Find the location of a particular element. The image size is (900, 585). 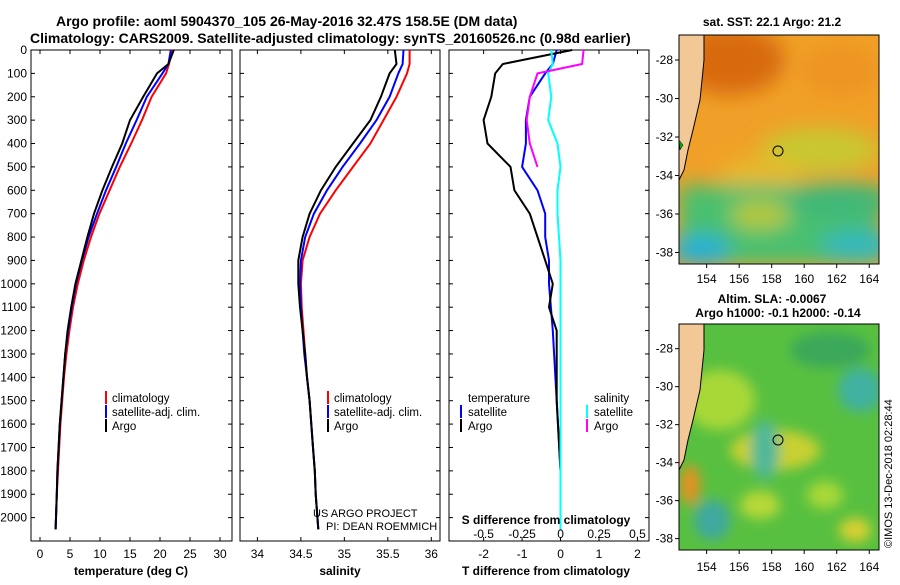

legend-s-argo: Argo is located at coordinates (606, 427).